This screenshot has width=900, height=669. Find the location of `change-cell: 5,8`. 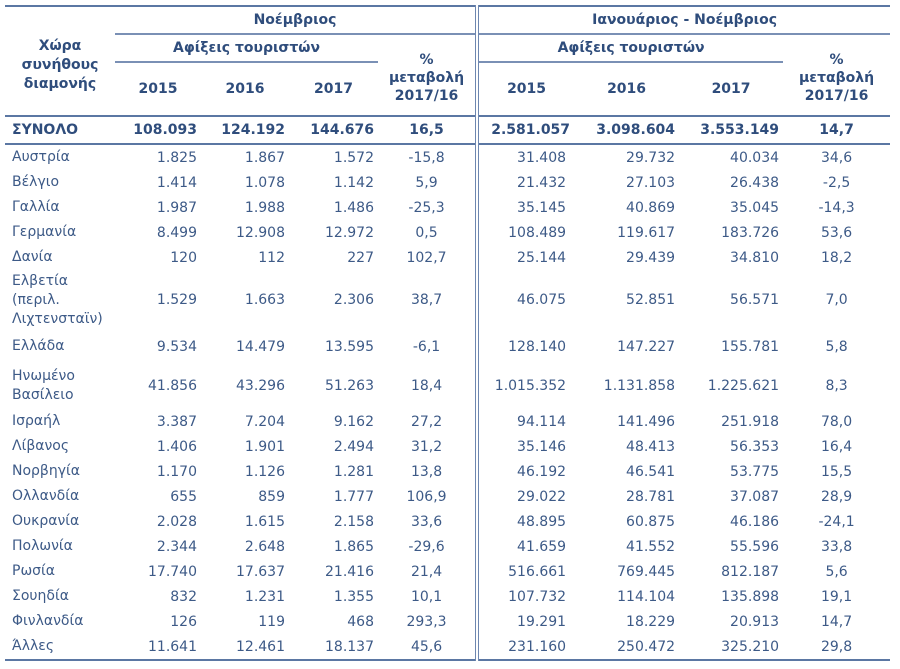

change-cell: 5,8 is located at coordinates (836, 346).